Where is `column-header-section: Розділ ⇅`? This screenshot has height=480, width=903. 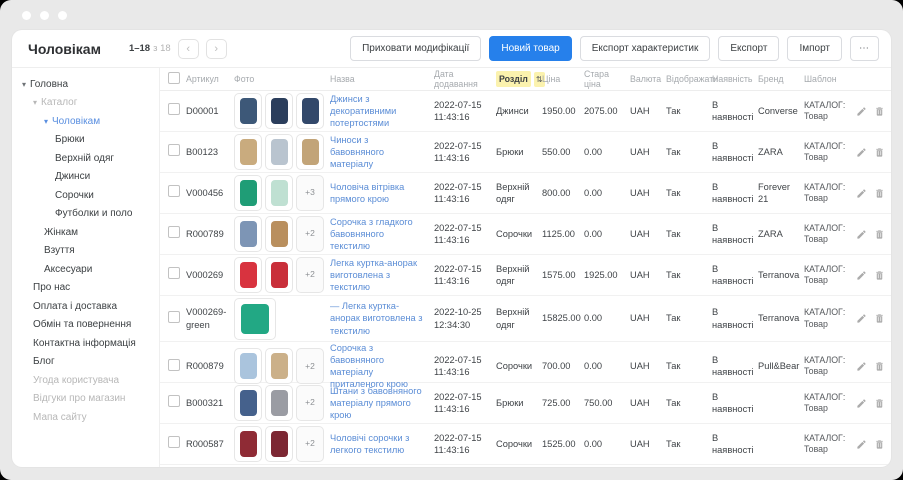 column-header-section: Розділ ⇅ is located at coordinates (520, 79).